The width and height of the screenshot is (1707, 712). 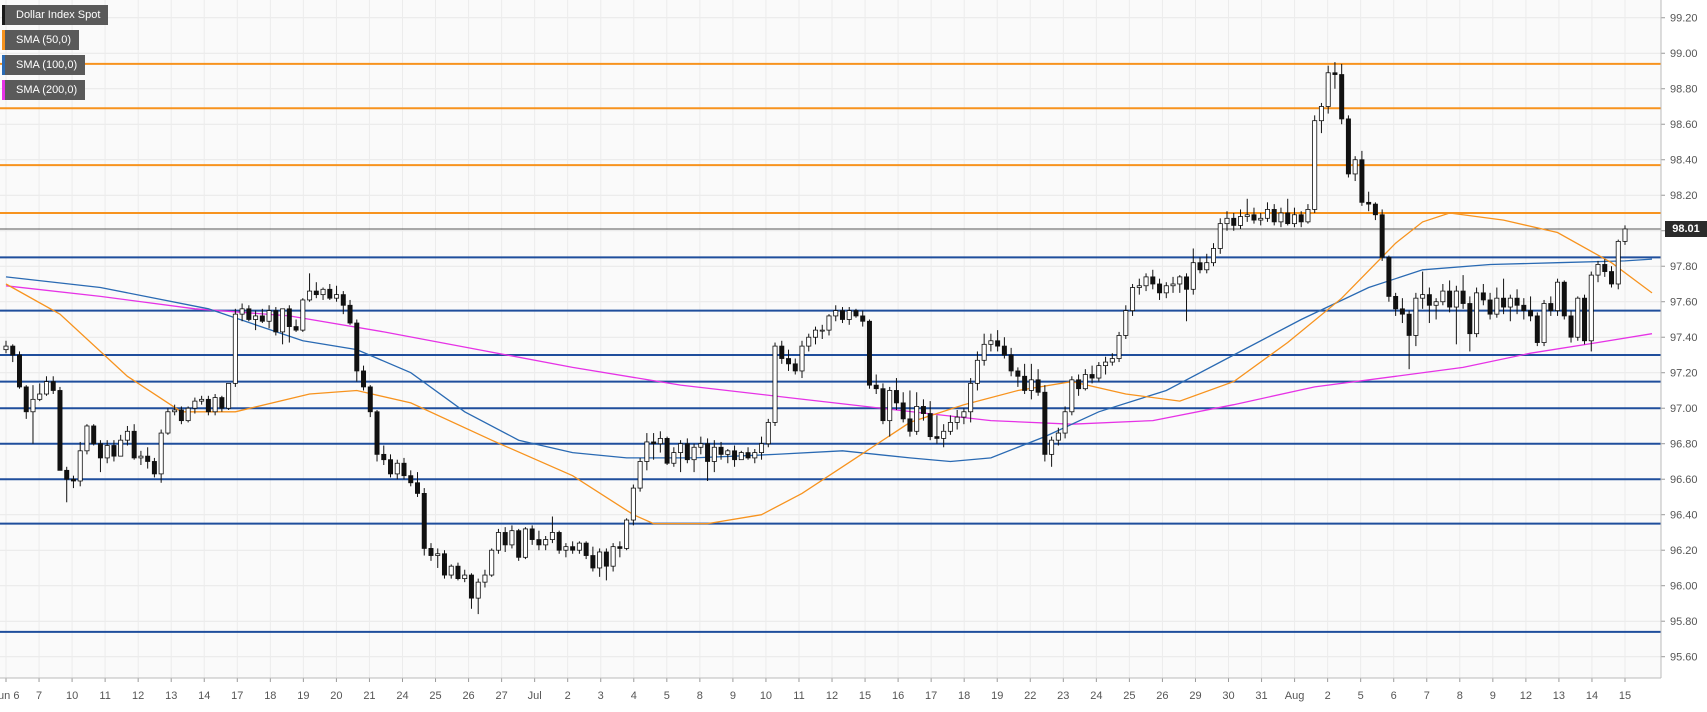 I want to click on legend-item-sma100: SMA (100,0), so click(x=44, y=65).